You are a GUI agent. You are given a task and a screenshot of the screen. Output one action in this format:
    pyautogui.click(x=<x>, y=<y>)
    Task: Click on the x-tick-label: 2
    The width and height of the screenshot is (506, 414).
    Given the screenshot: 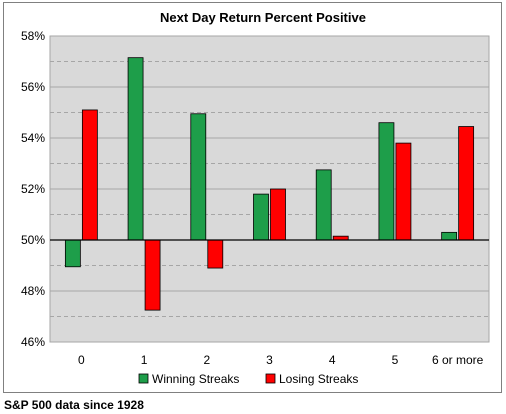 What is the action you would take?
    pyautogui.click(x=206, y=360)
    